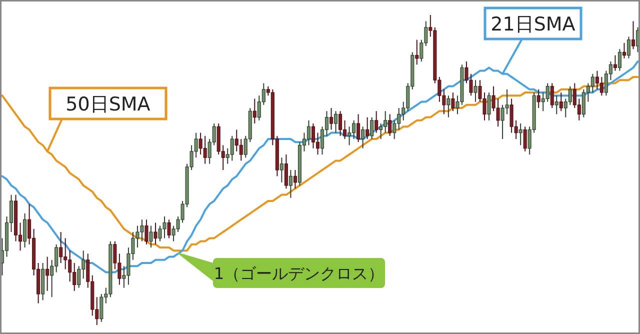 This screenshot has height=334, width=640. What do you see at coordinates (533, 25) in the screenshot?
I see `series-label: 21日SMA` at bounding box center [533, 25].